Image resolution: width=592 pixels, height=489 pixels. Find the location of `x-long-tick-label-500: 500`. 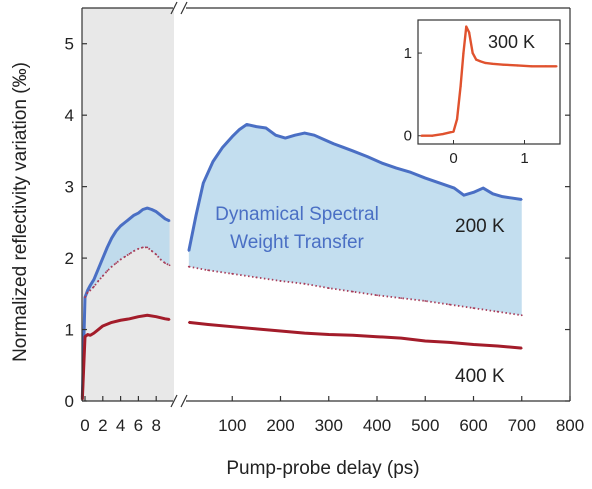

x-long-tick-label-500: 500 is located at coordinates (425, 425).